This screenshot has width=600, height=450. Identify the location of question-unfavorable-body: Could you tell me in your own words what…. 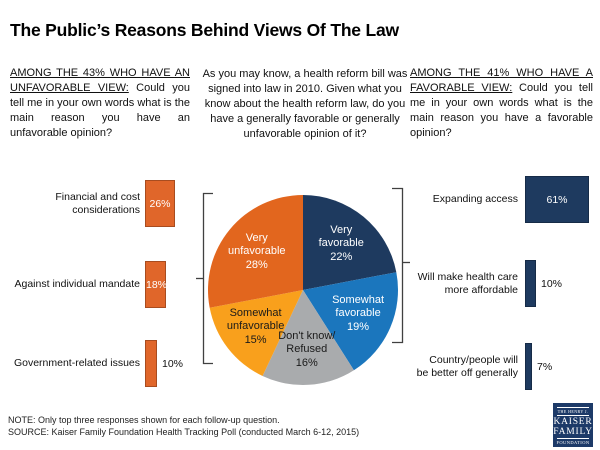
(100, 110).